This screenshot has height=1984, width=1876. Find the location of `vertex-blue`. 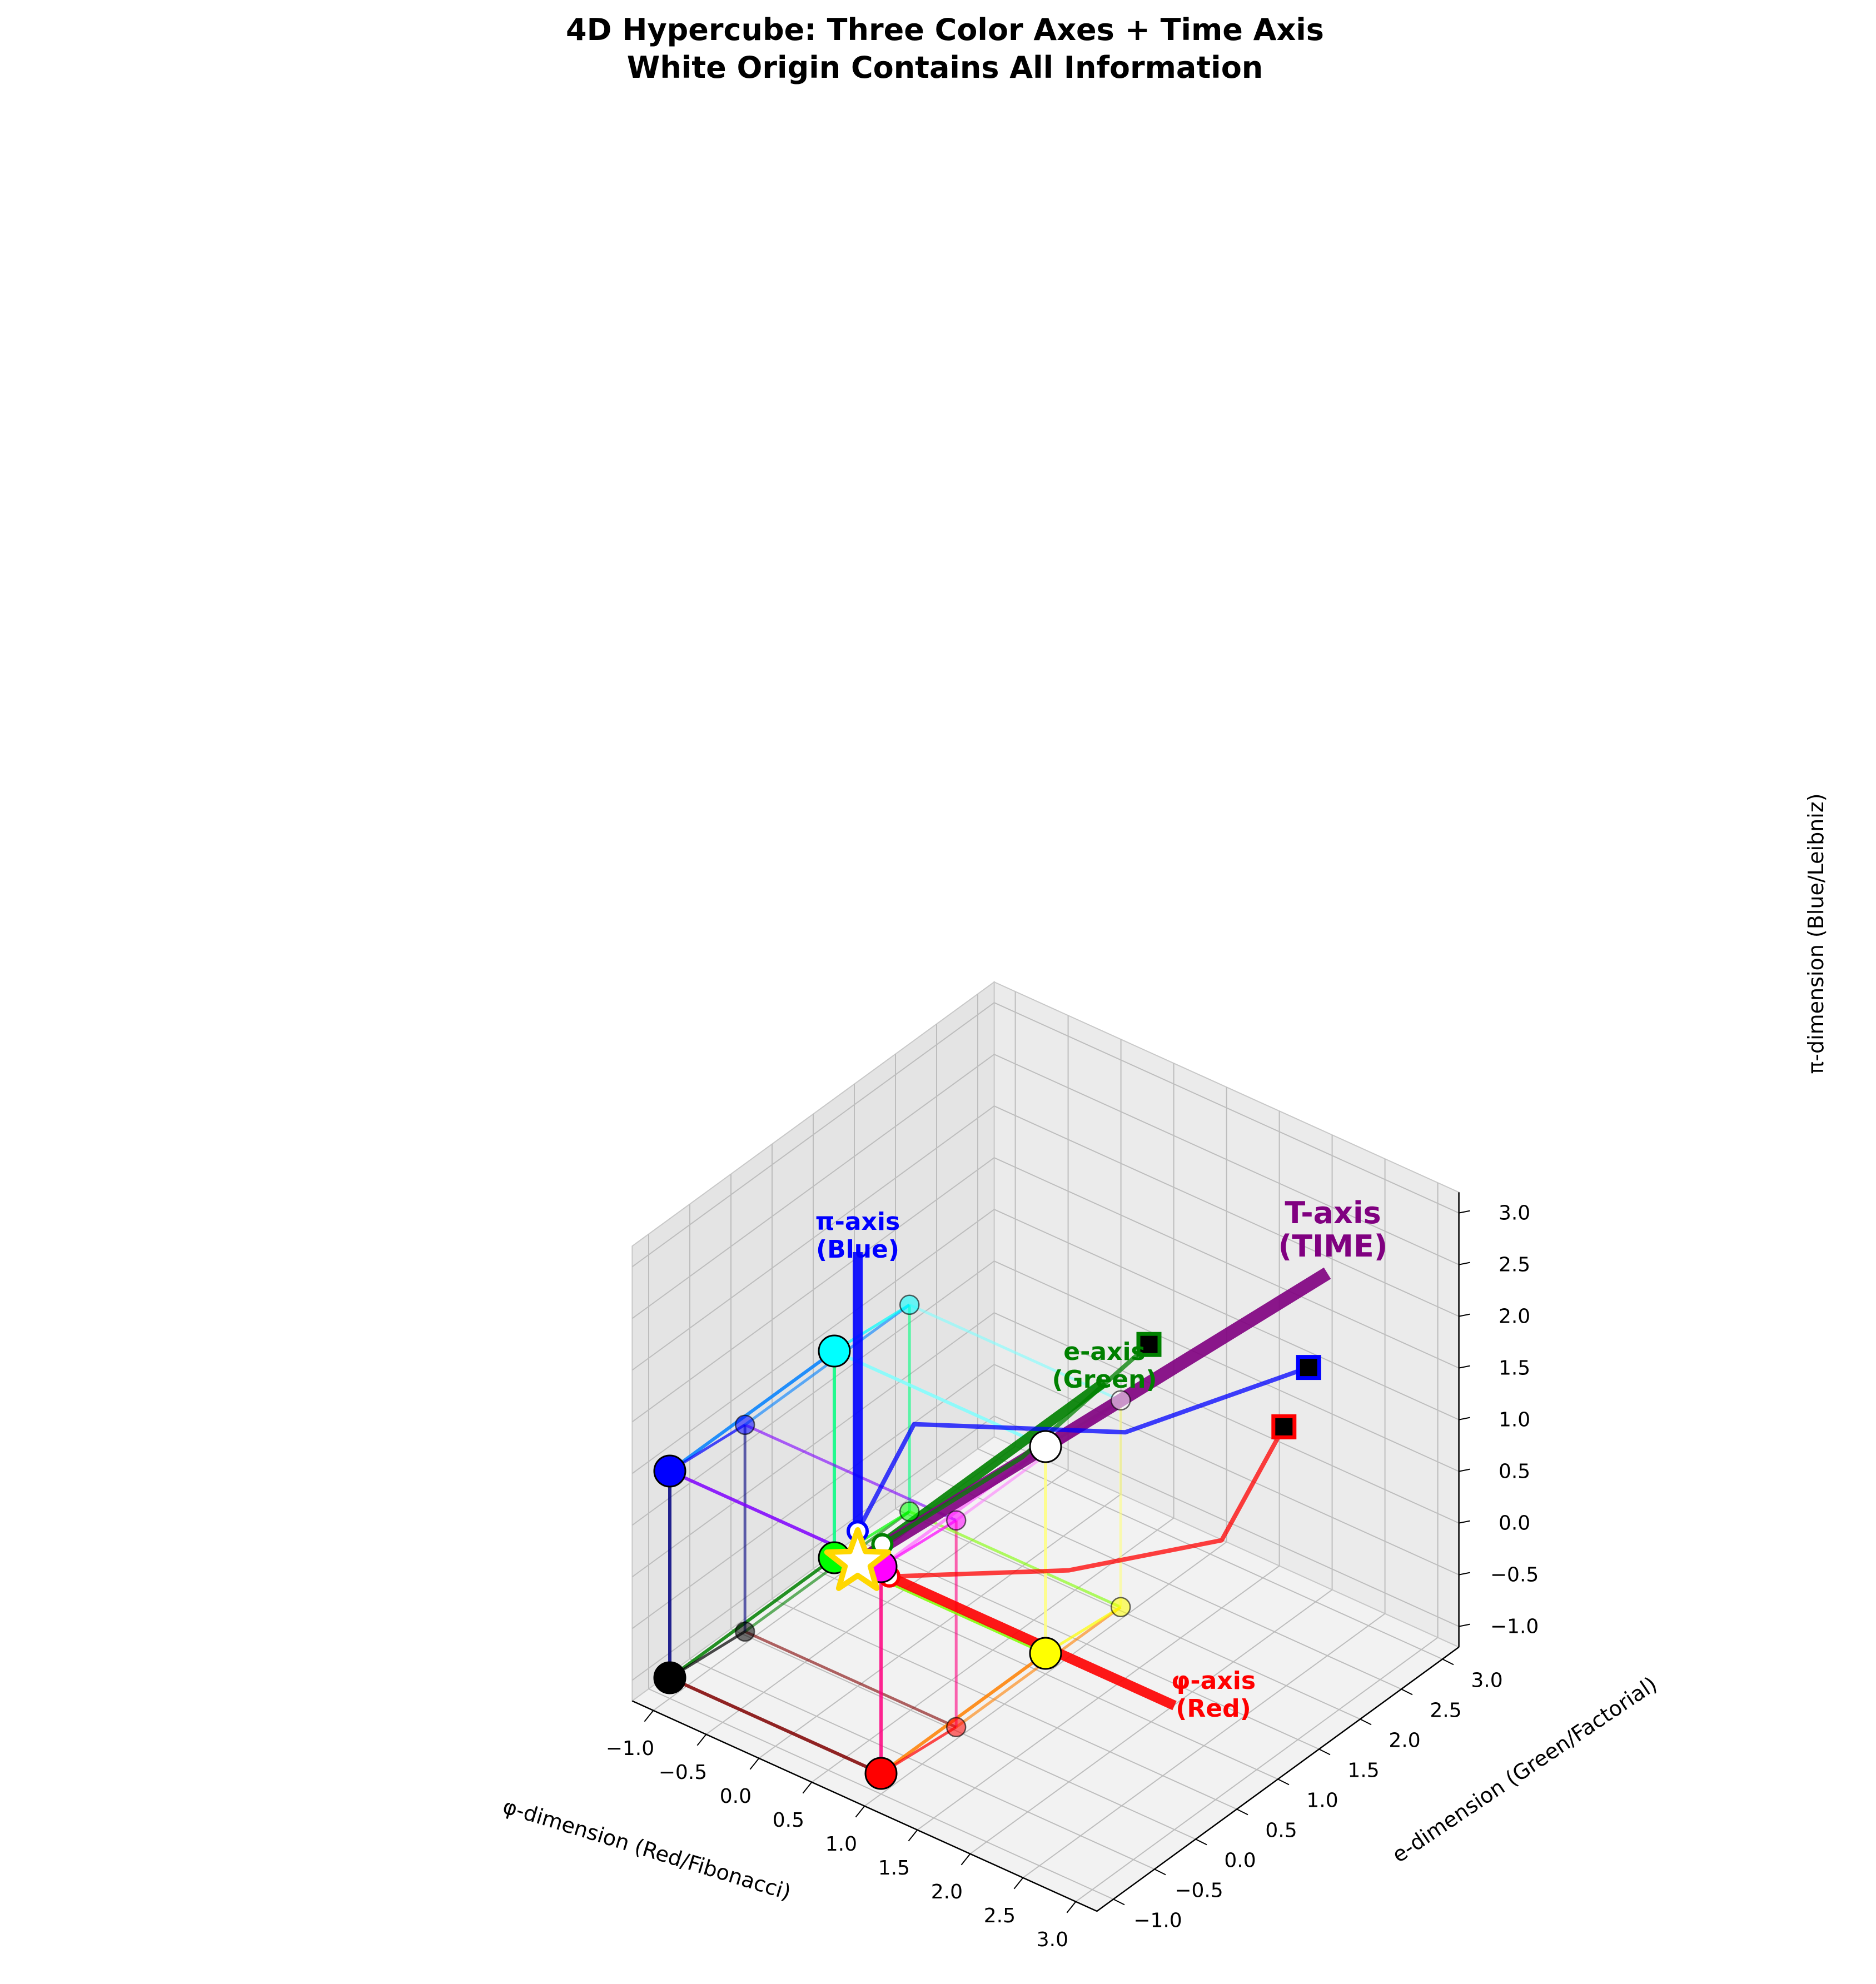

vertex-blue is located at coordinates (669, 1471).